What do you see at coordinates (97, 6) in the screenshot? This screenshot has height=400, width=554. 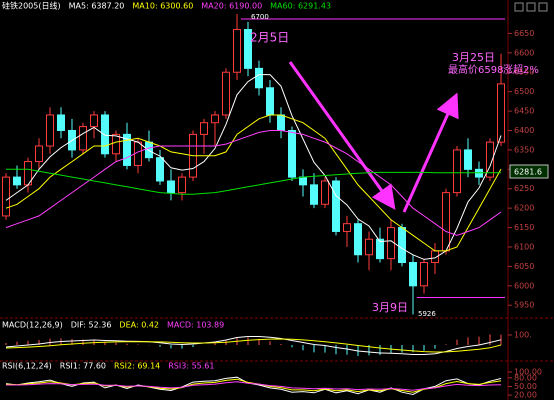 I see `legend-entry: MA5: 6387.20` at bounding box center [97, 6].